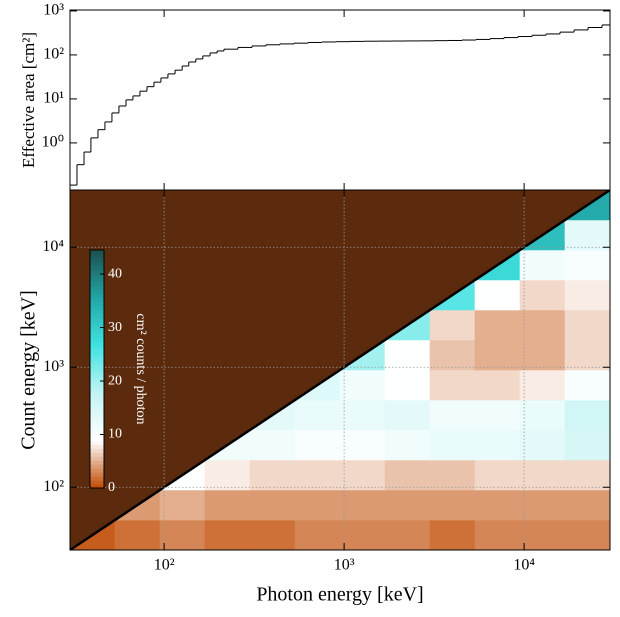 The height and width of the screenshot is (617, 620). I want to click on colorbar-frame, so click(97, 369).